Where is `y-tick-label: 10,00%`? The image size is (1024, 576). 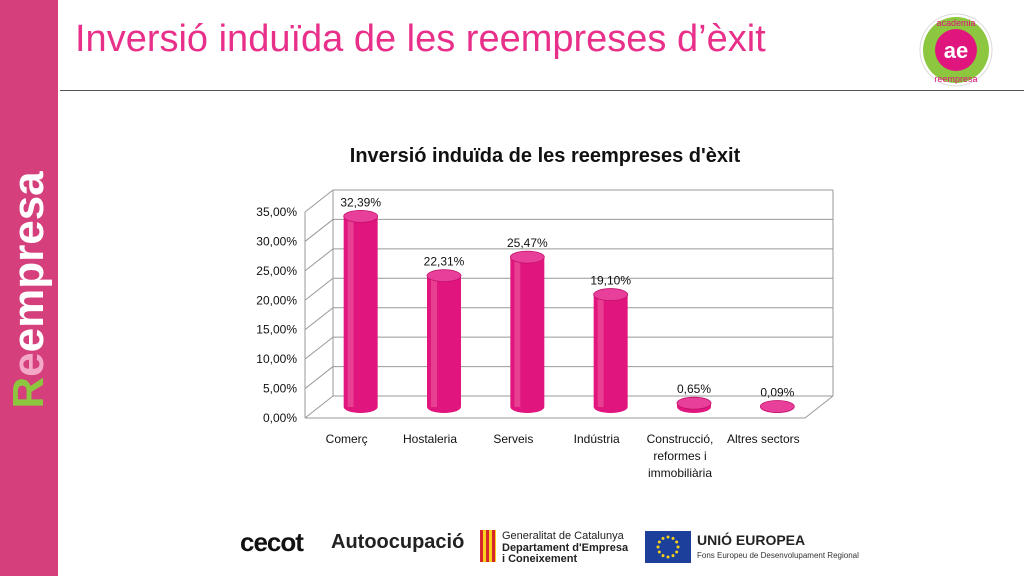
y-tick-label: 10,00% is located at coordinates (276, 359).